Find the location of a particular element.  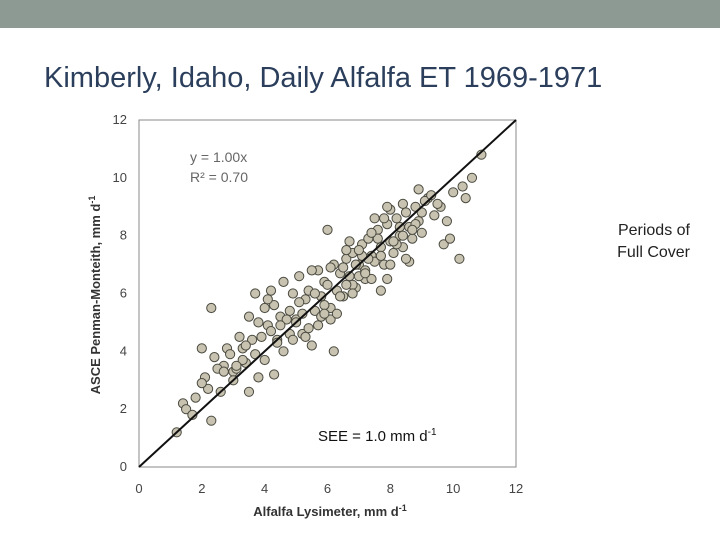

y-tick-label: 4 is located at coordinates (123, 350).